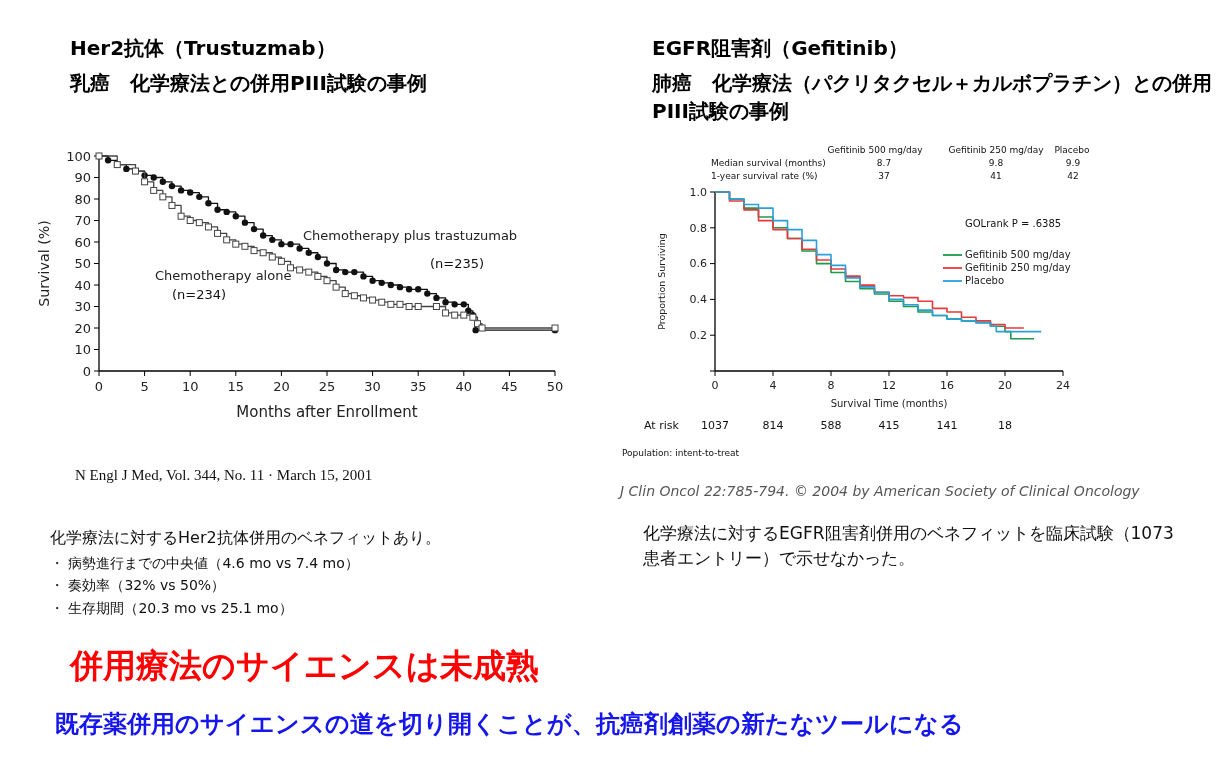  What do you see at coordinates (236, 386) in the screenshot?
I see `x-tick-label: 15` at bounding box center [236, 386].